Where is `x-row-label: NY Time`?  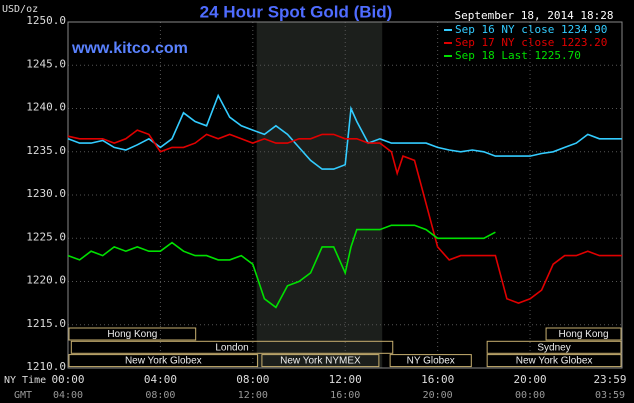 x-row-label: NY Time is located at coordinates (25, 380).